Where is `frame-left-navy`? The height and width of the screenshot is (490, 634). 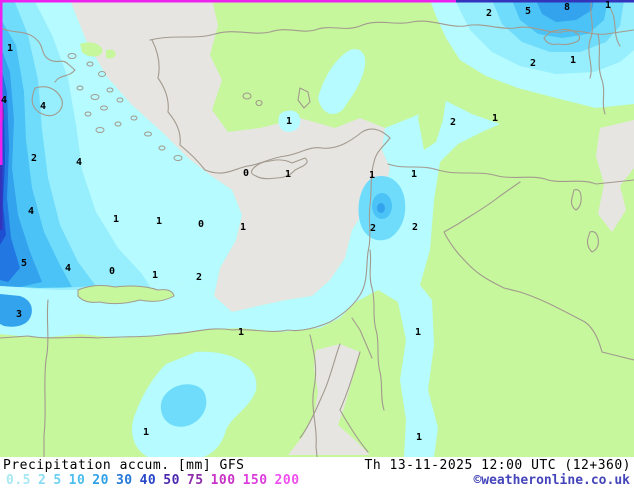 frame-left-navy is located at coordinates (1, 197).